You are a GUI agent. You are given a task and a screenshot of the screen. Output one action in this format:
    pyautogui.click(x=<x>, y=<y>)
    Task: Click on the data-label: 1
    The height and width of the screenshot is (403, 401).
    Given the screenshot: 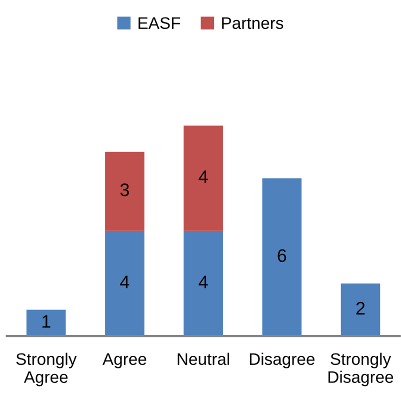 What is the action you would take?
    pyautogui.click(x=46, y=321)
    